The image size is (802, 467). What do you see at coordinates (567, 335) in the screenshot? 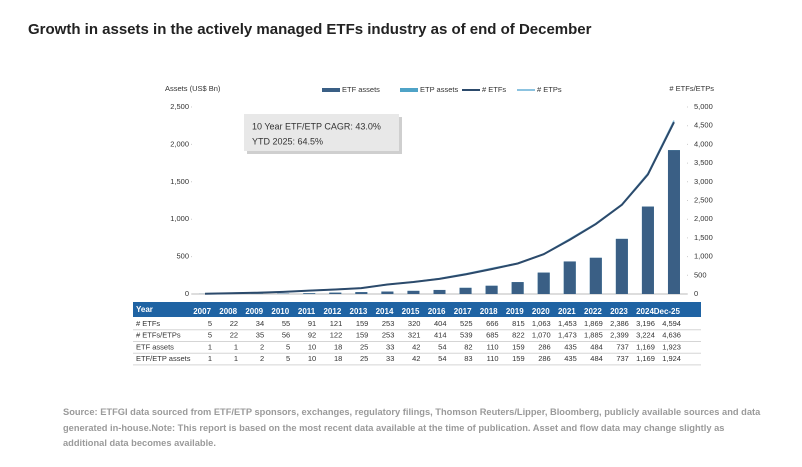
I see `table-cell: 1,473` at bounding box center [567, 335].